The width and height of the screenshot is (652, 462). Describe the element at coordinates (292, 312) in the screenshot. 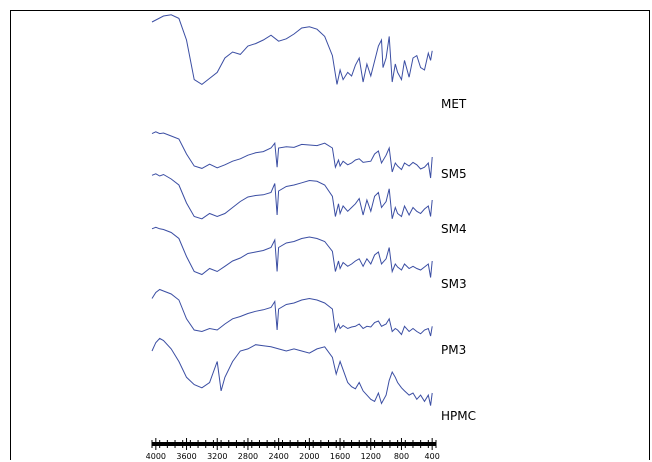

I see `spectrum-line-pm3` at that location.